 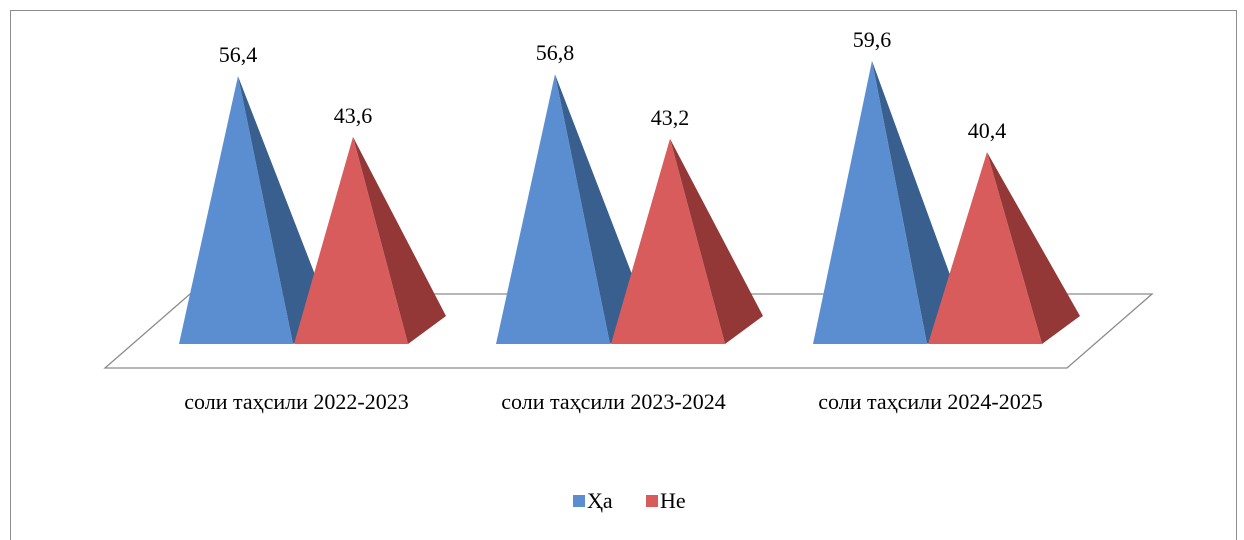 What do you see at coordinates (399, 240) in the screenshot?
I see `pyramid-не-1-side` at bounding box center [399, 240].